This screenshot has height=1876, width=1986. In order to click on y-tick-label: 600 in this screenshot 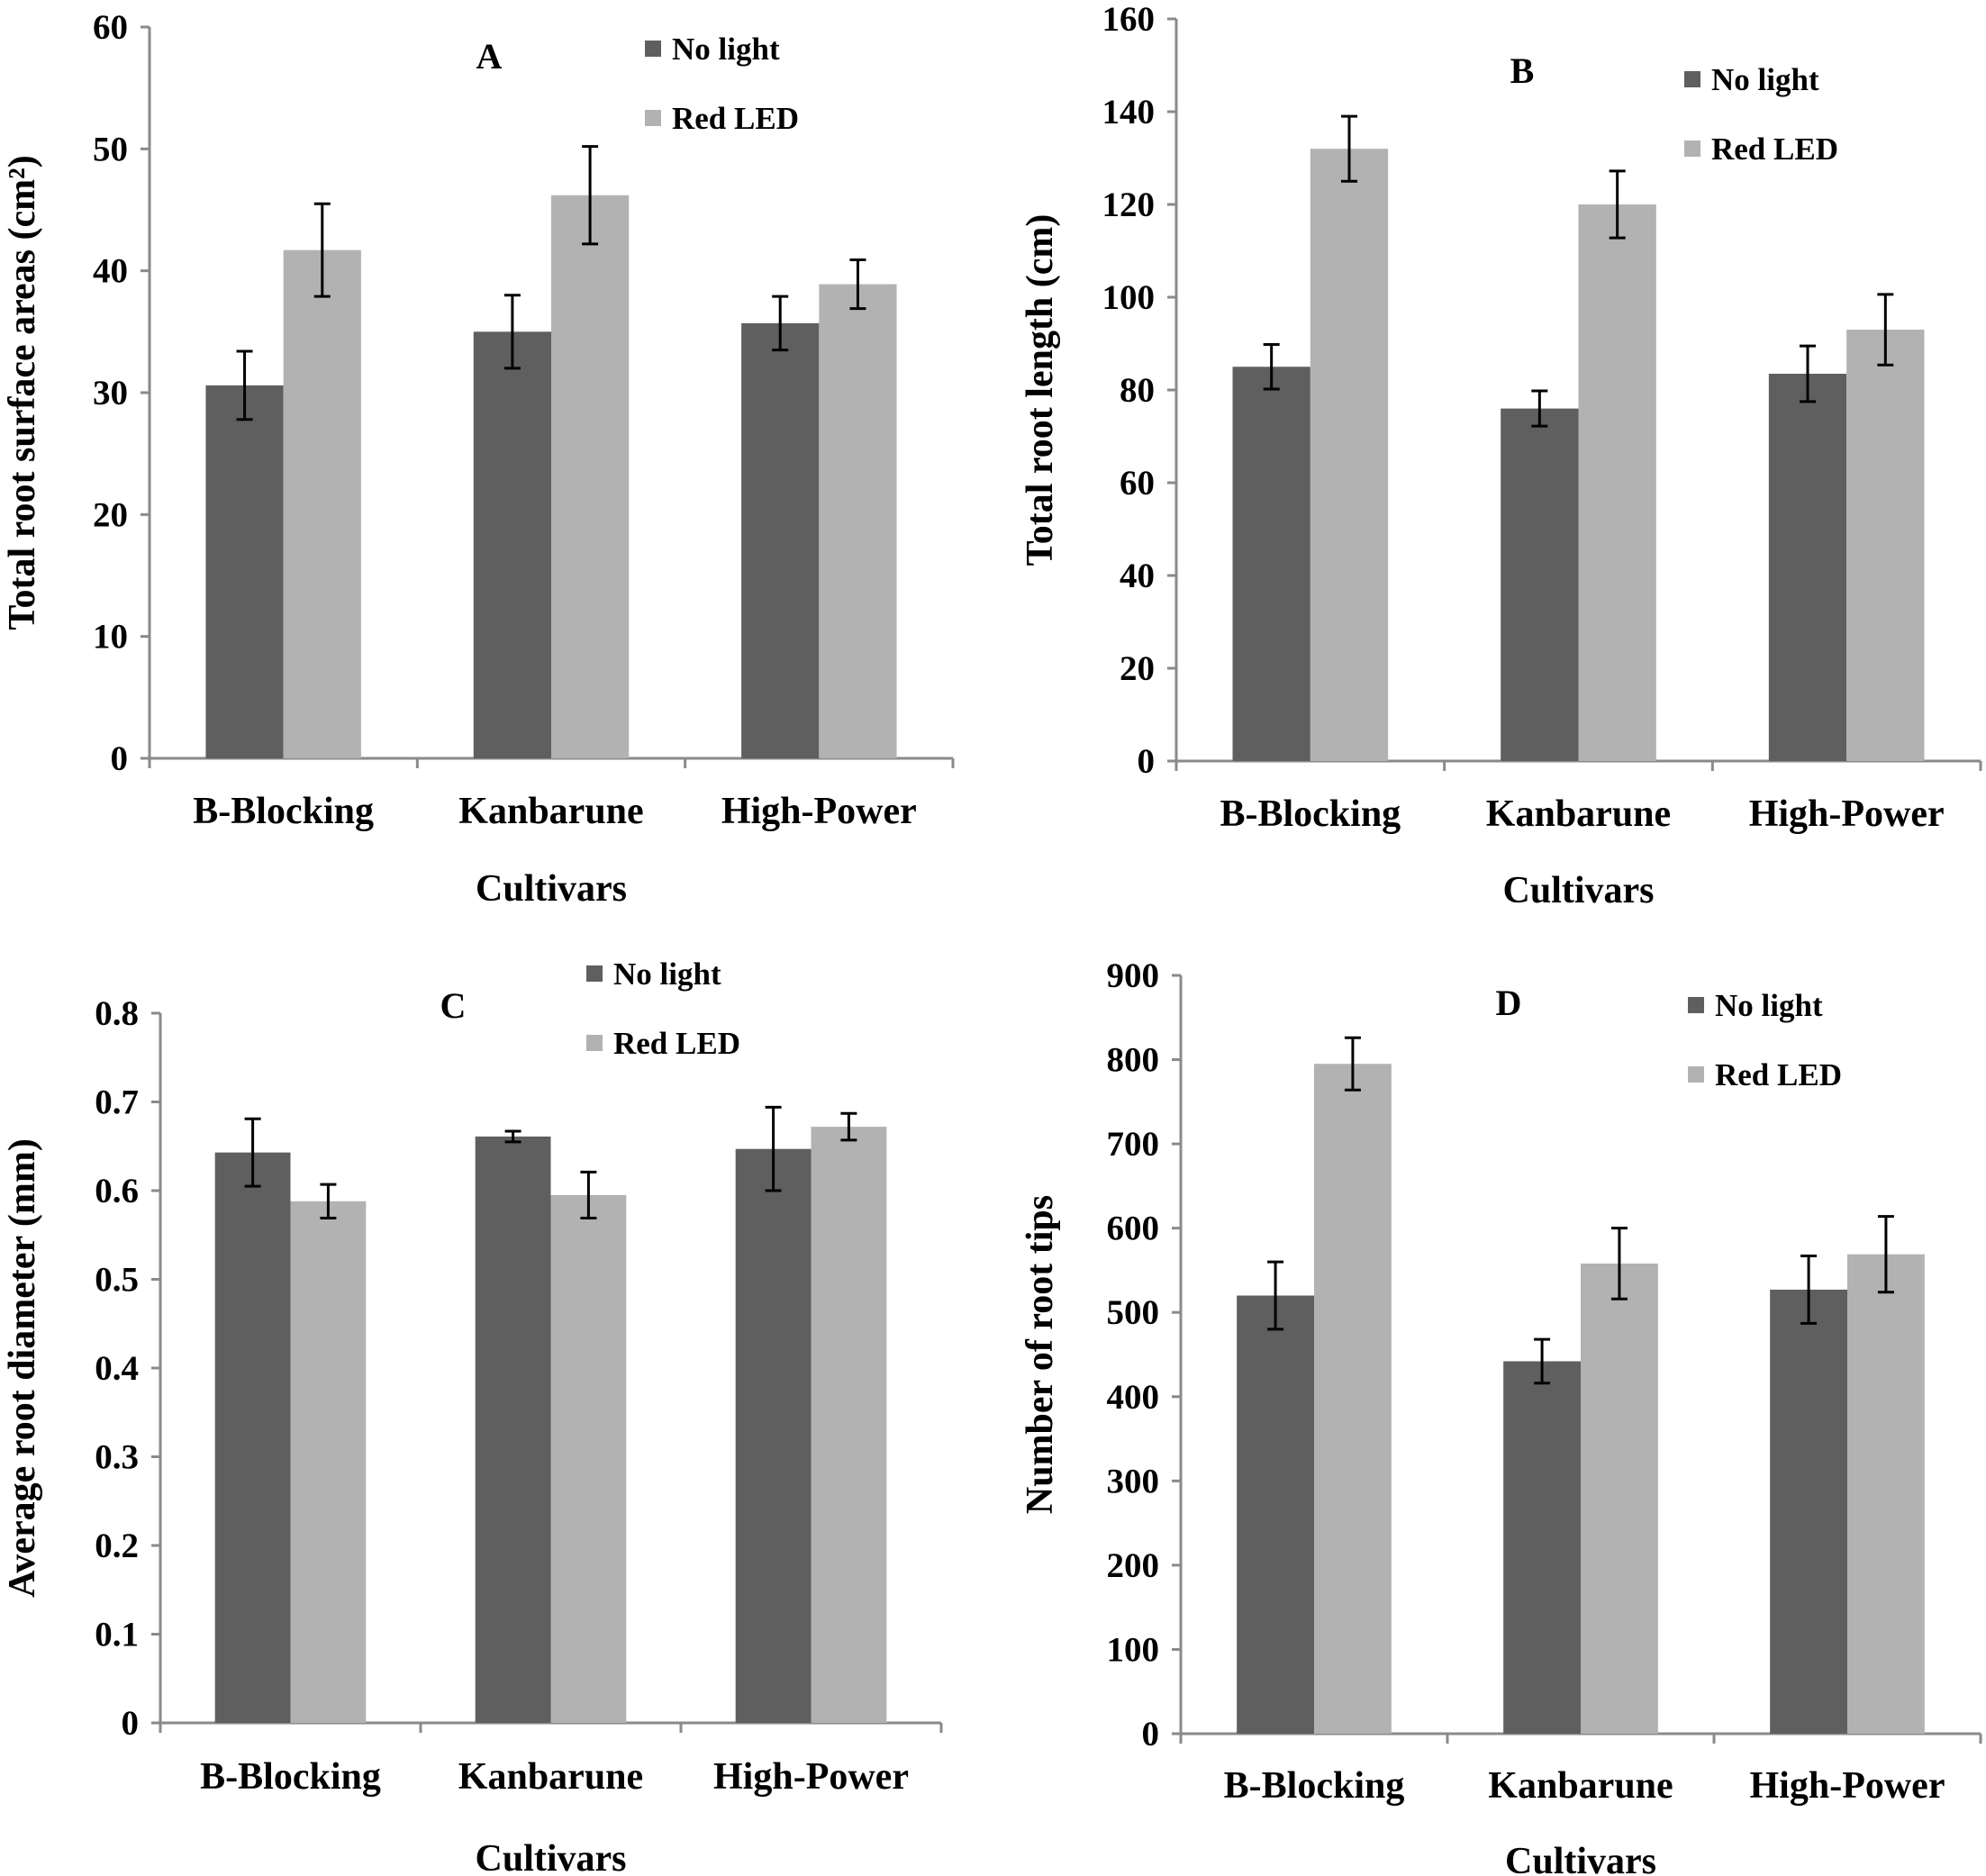, I will do `click(1133, 1229)`.